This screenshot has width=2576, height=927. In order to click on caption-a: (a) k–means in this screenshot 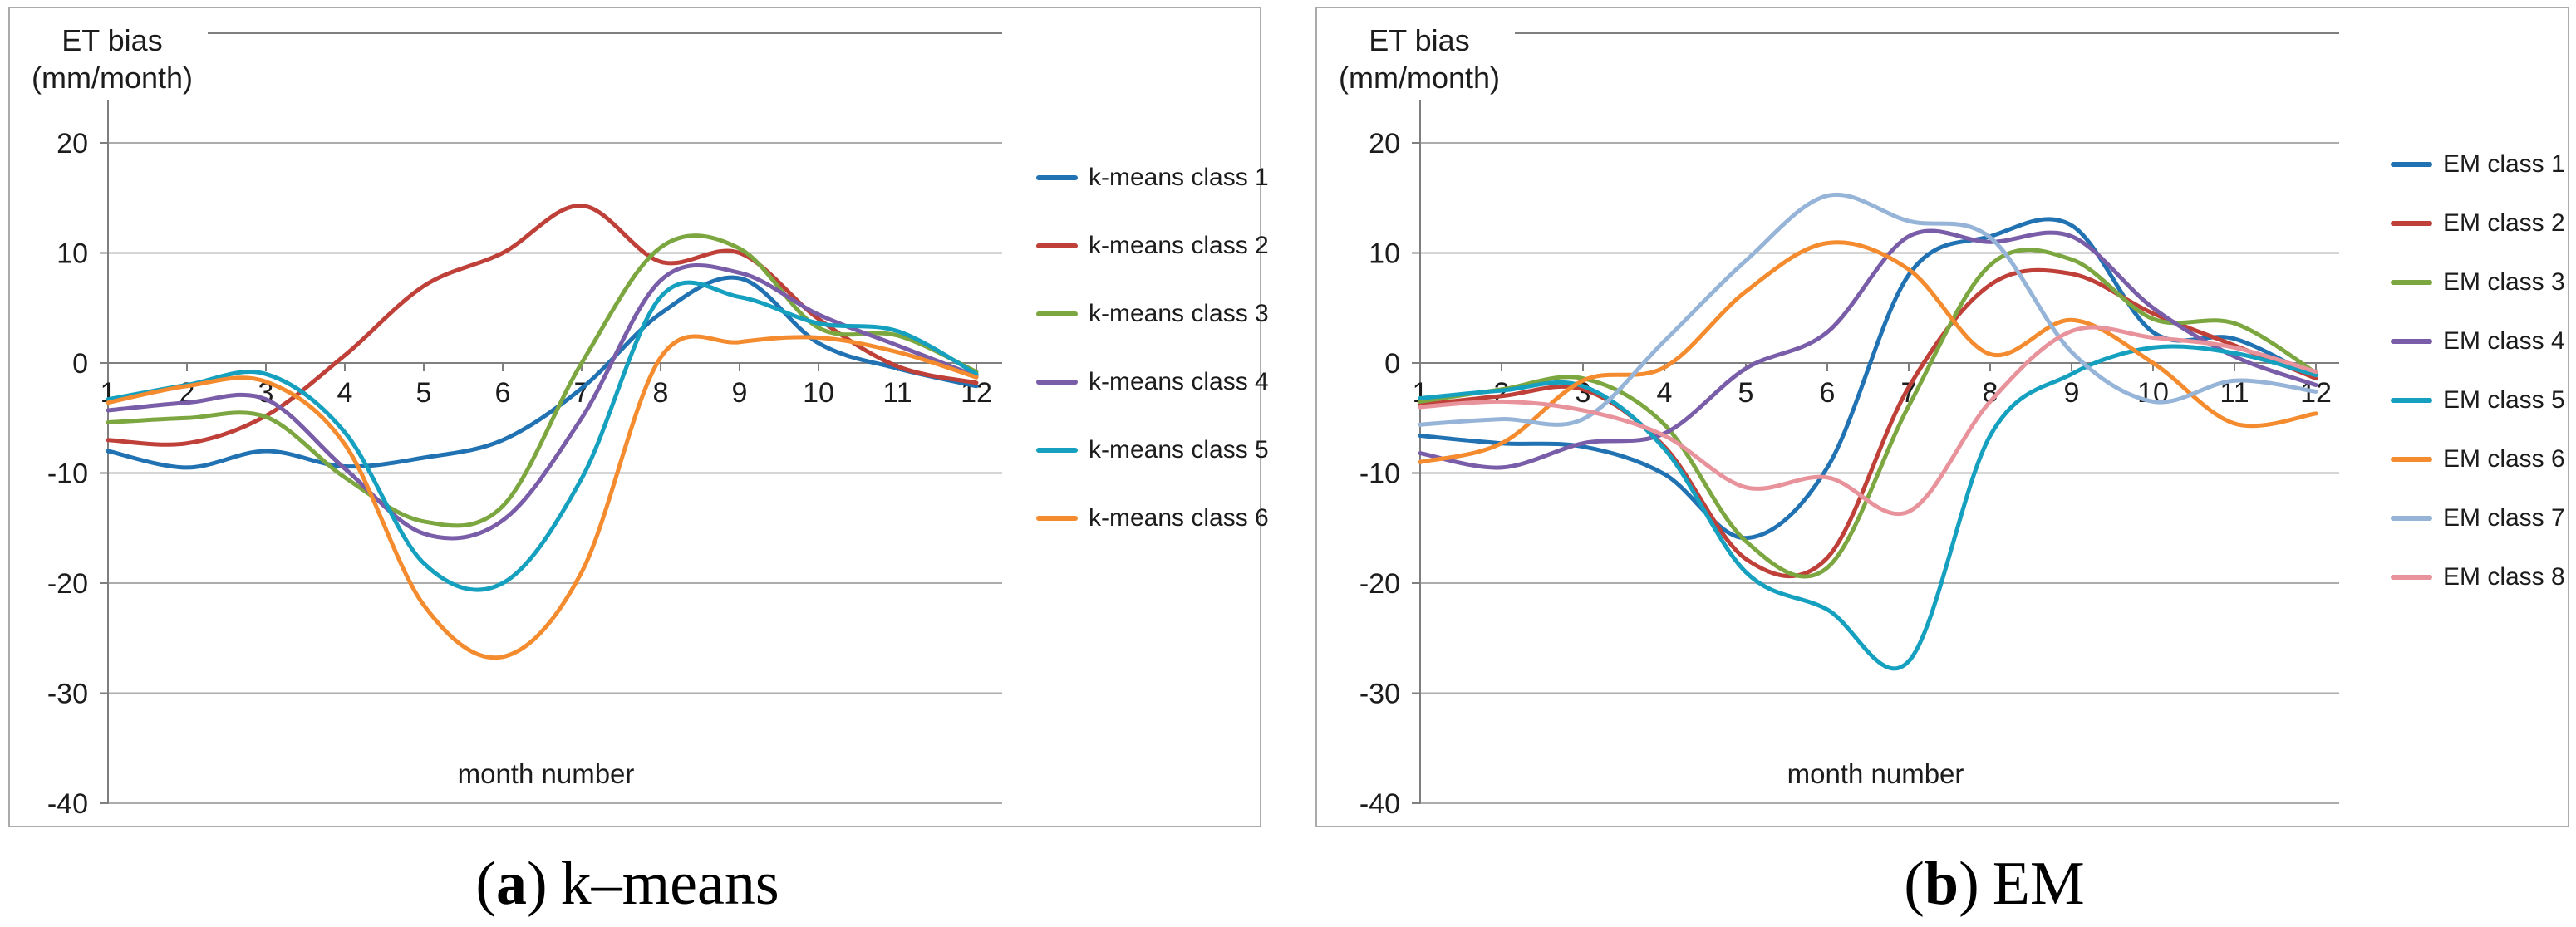, I will do `click(627, 884)`.